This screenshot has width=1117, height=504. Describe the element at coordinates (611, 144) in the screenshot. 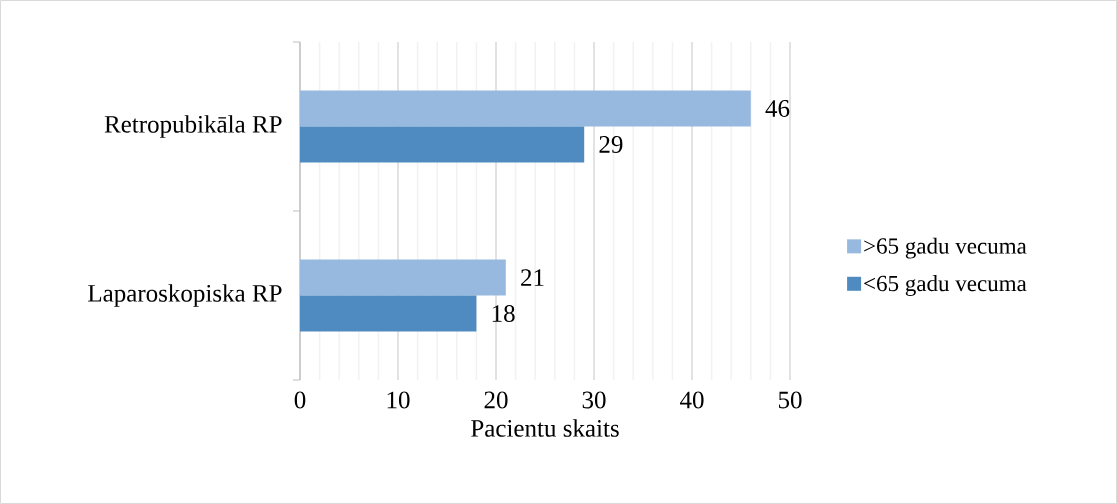

I see `data-label: 29` at that location.